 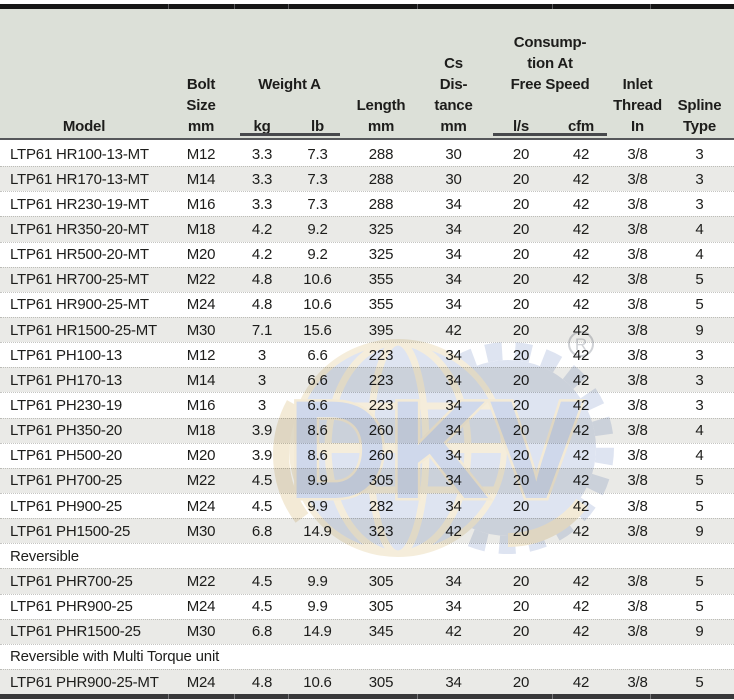 What do you see at coordinates (71, 581) in the screenshot?
I see `cell-model: LTP61 PHR700-25` at bounding box center [71, 581].